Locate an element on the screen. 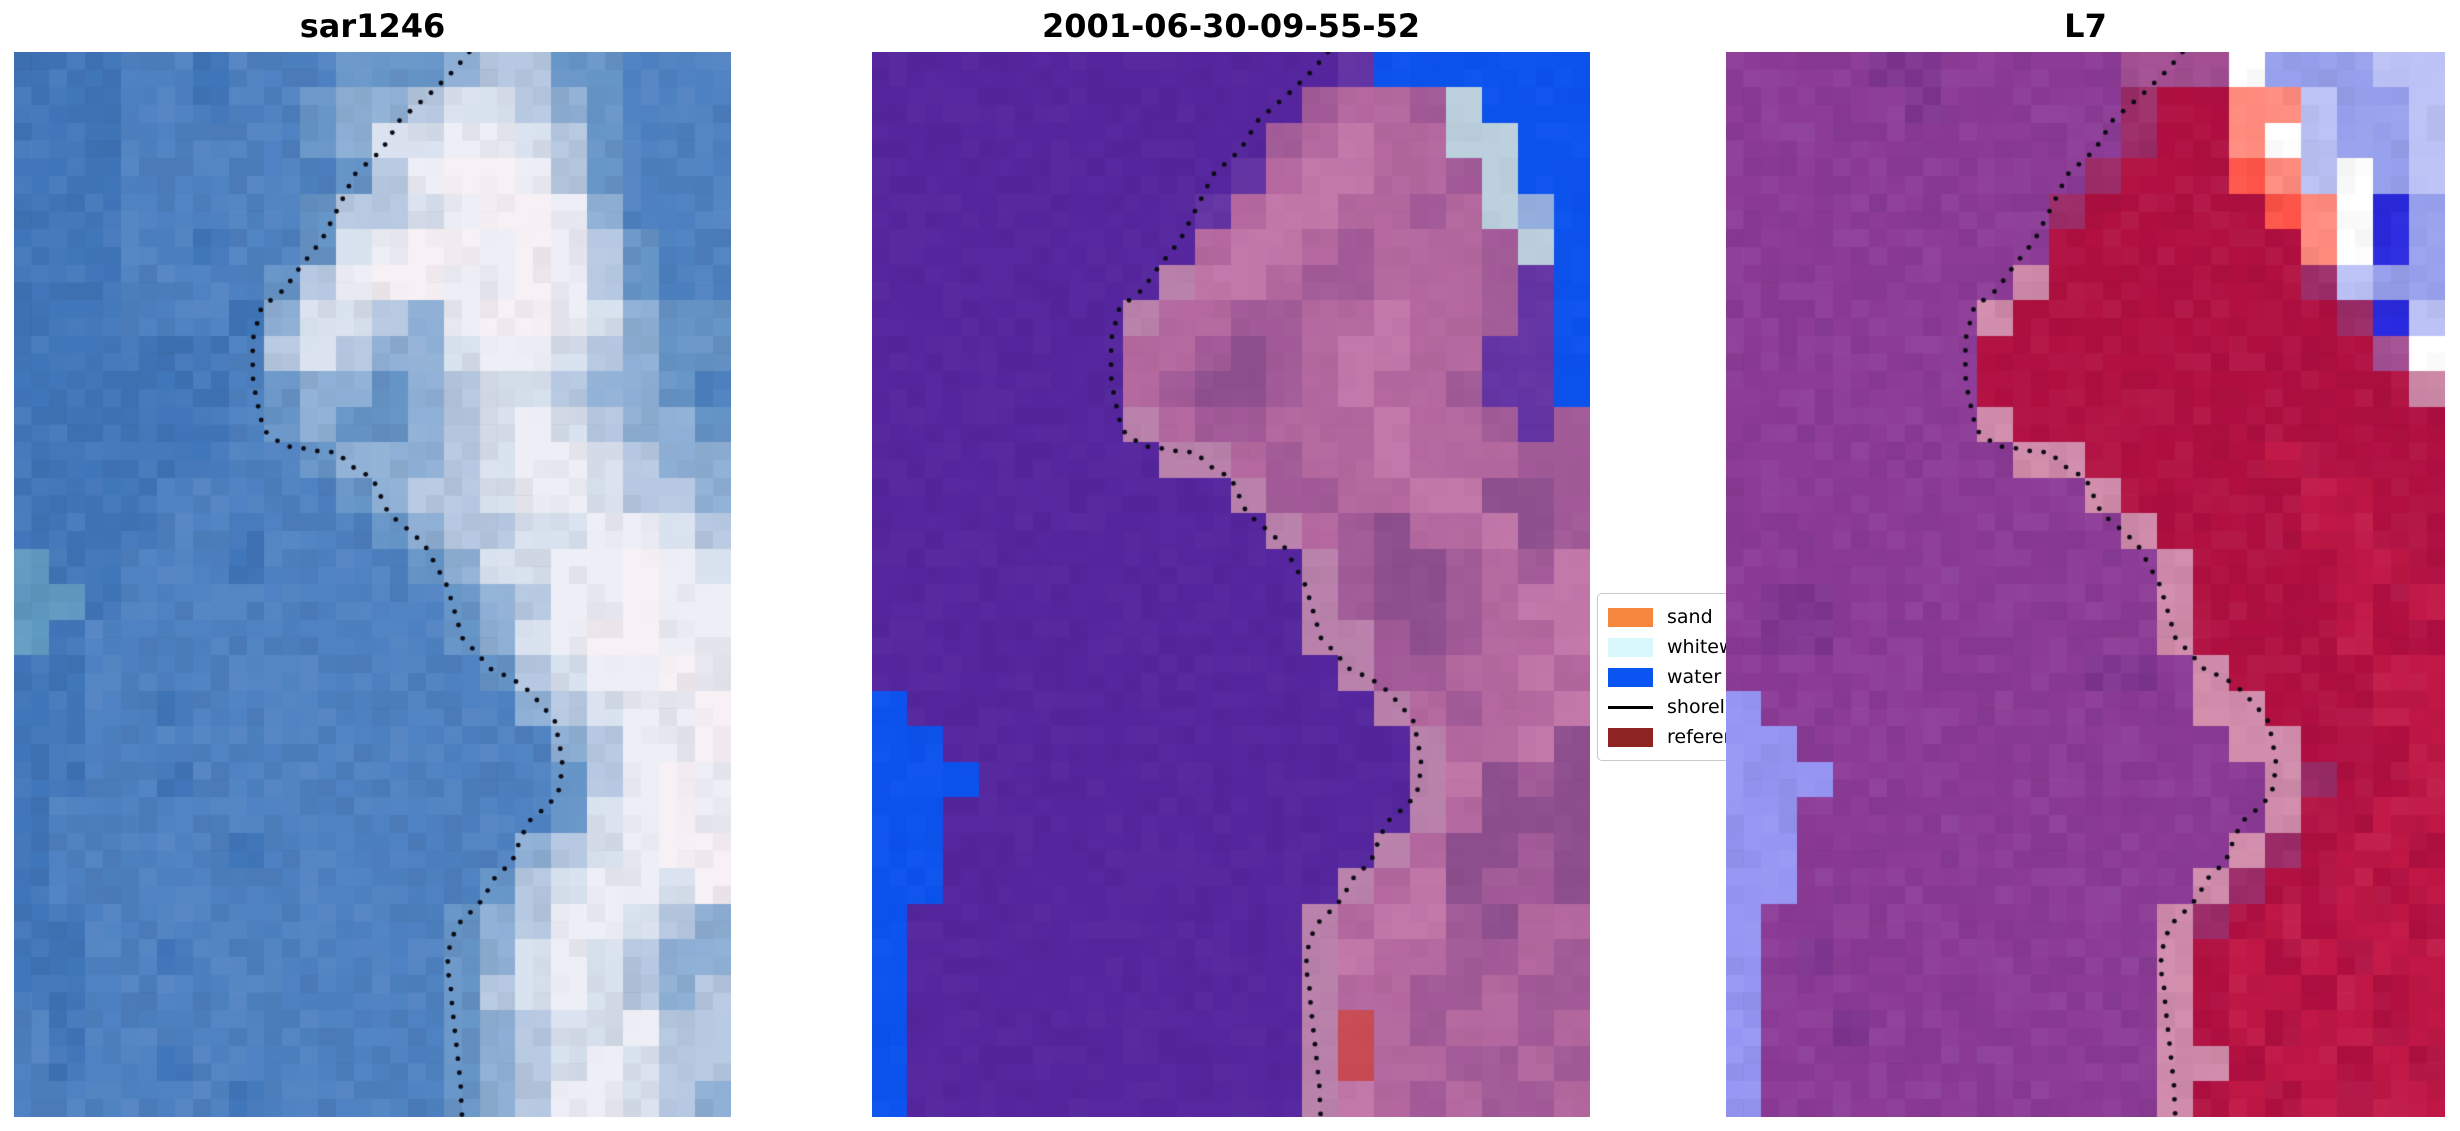 The height and width of the screenshot is (1131, 2460). water-color-swatch is located at coordinates (1630, 677).